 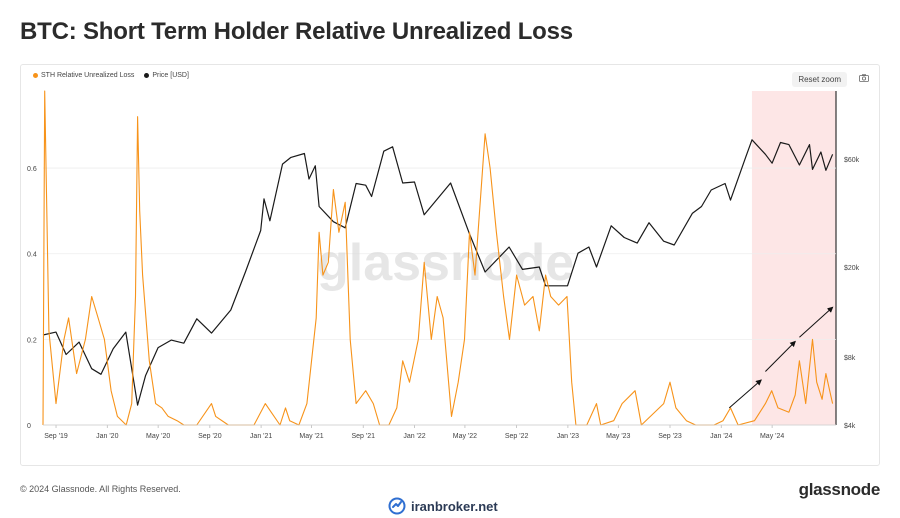 I want to click on x-tick-label: Jan '23, so click(x=568, y=436).